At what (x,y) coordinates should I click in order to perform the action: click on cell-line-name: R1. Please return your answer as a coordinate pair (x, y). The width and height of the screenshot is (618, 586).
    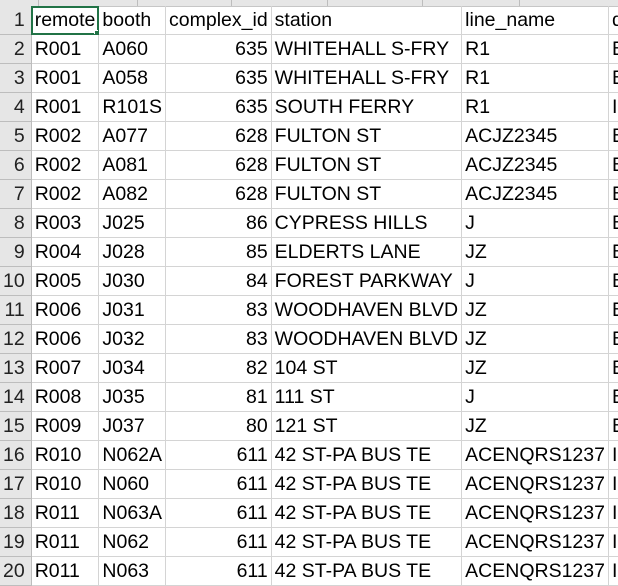
    Looking at the image, I should click on (535, 78).